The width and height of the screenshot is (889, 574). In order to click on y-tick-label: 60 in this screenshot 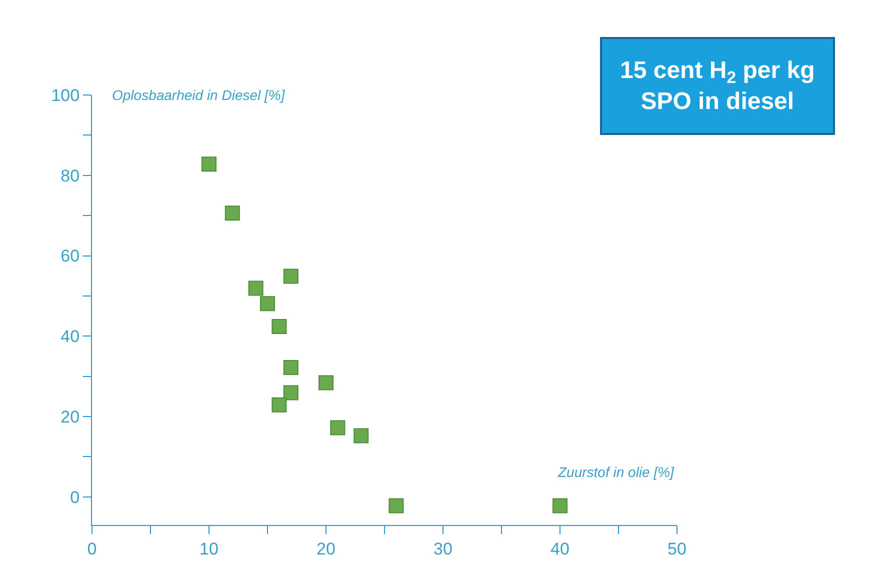, I will do `click(70, 256)`.